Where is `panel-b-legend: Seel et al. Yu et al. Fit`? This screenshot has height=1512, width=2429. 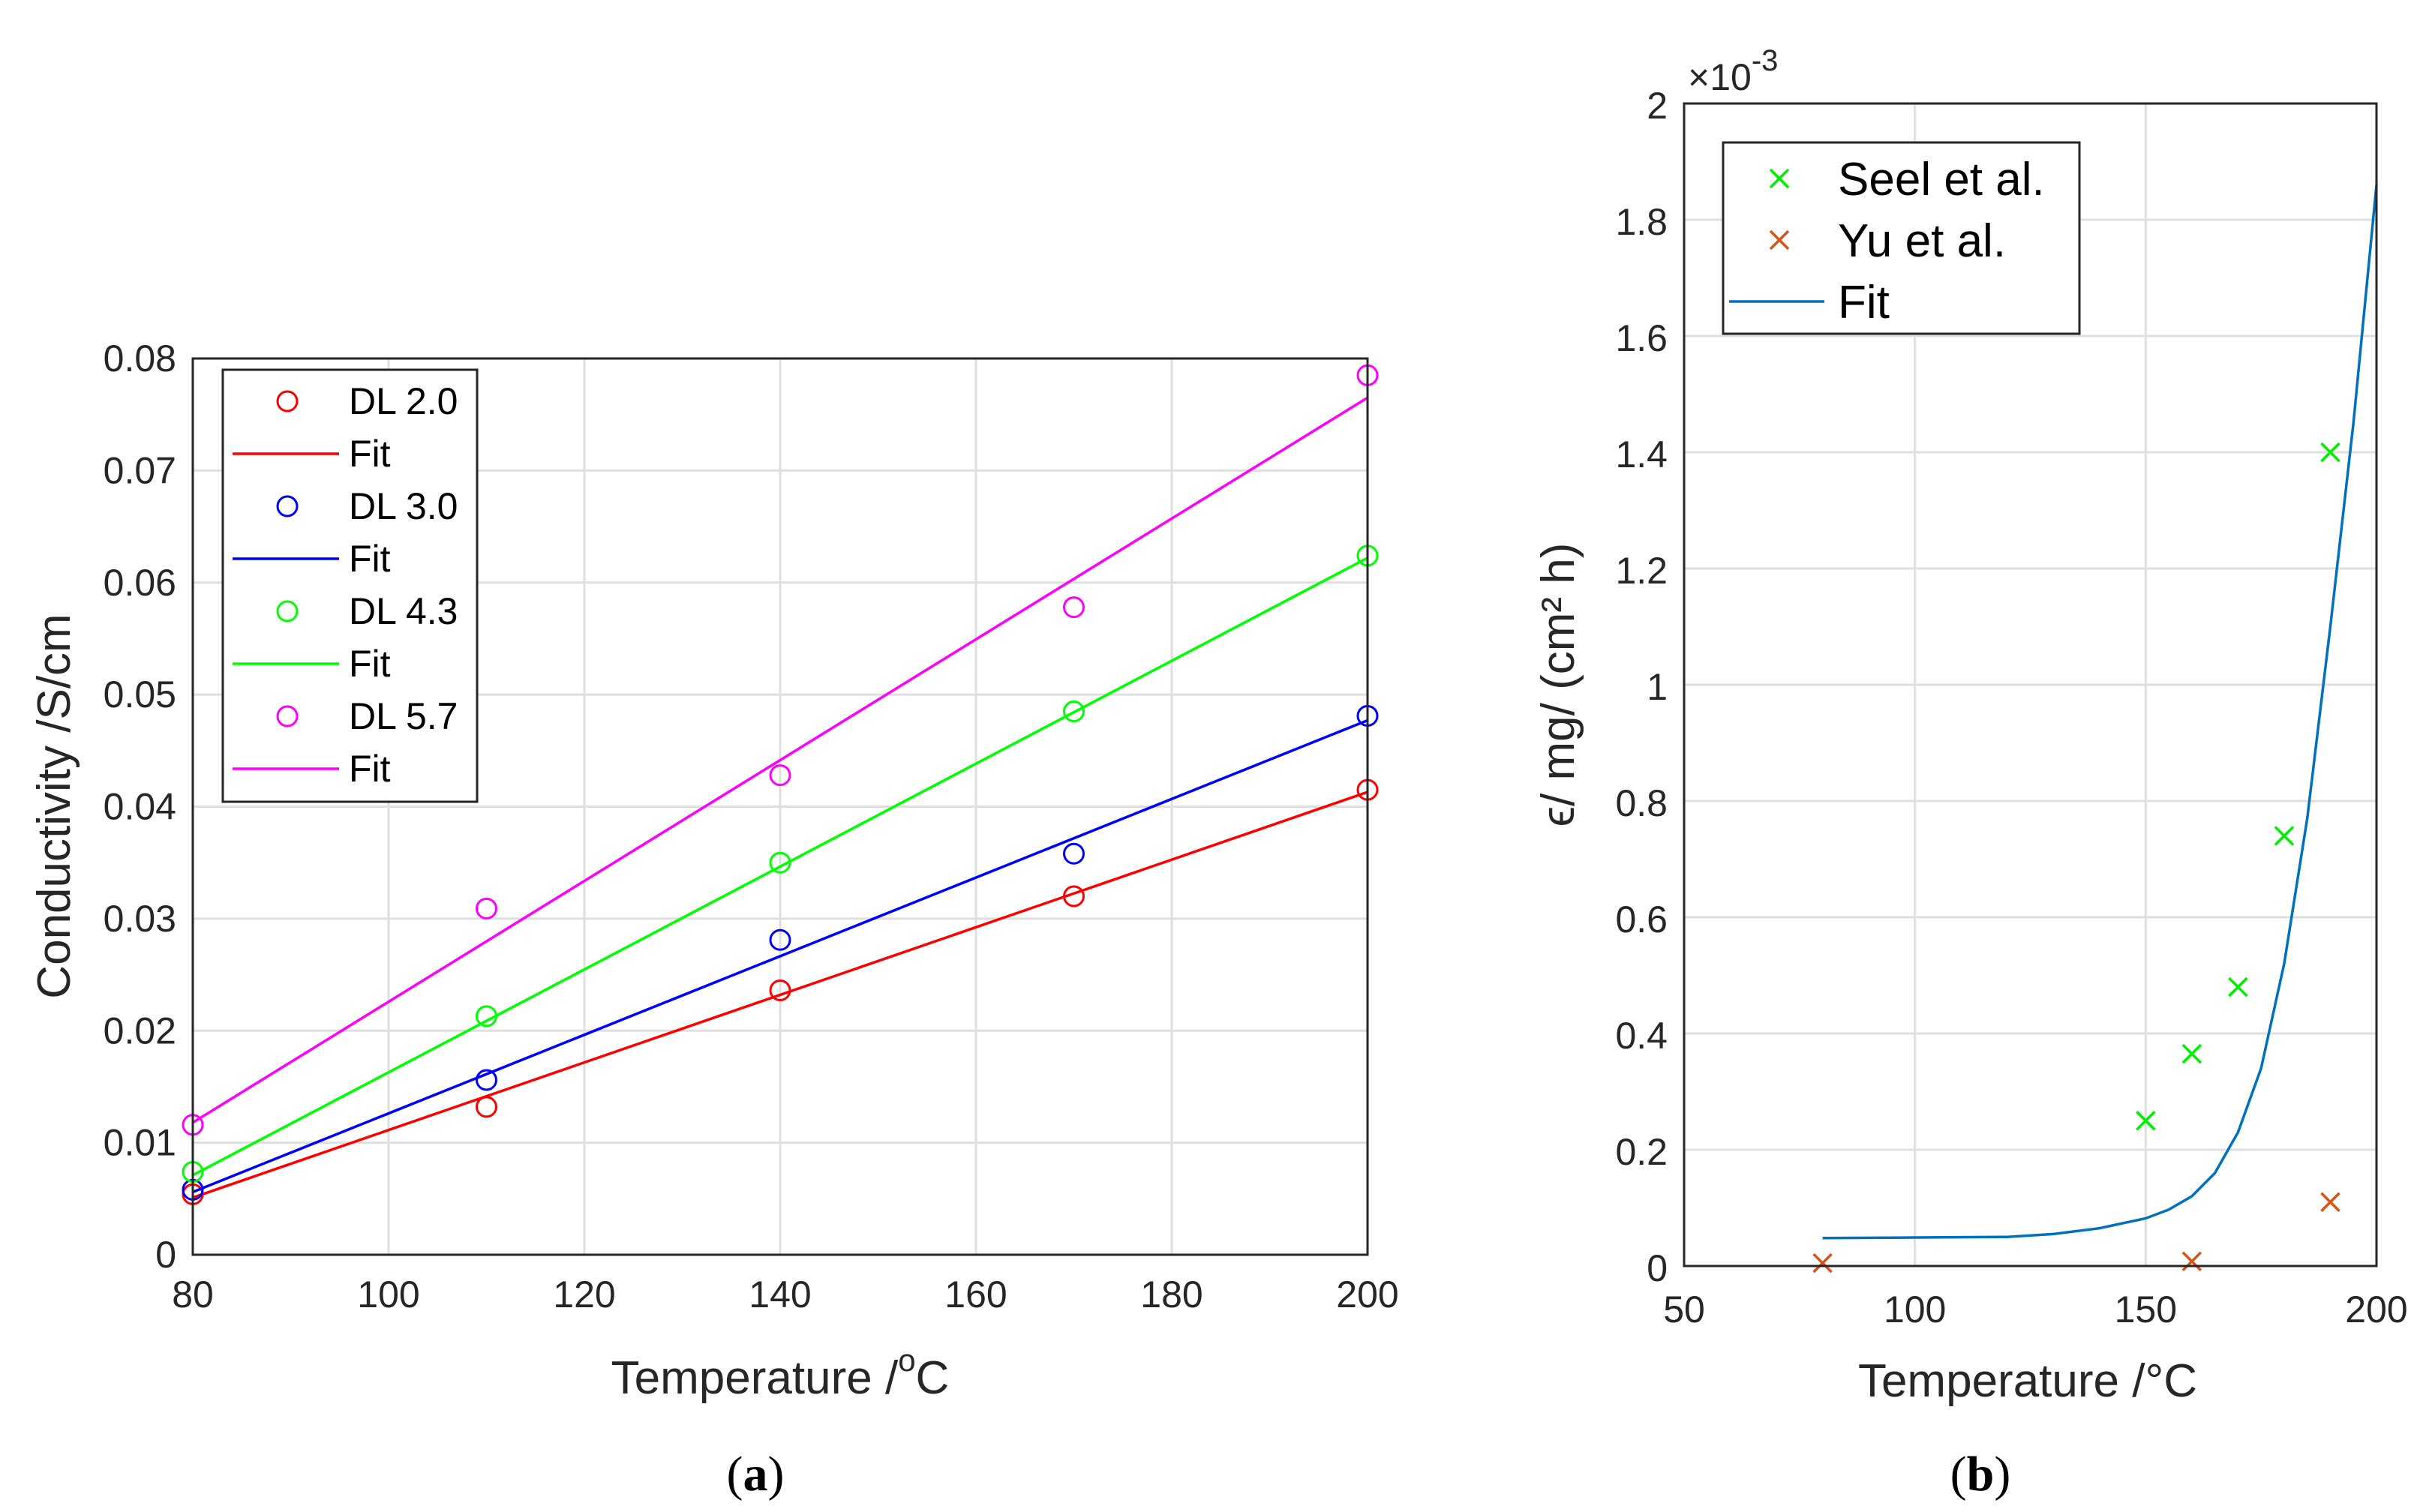 panel-b-legend: Seel et al. Yu et al. Fit is located at coordinates (1901, 238).